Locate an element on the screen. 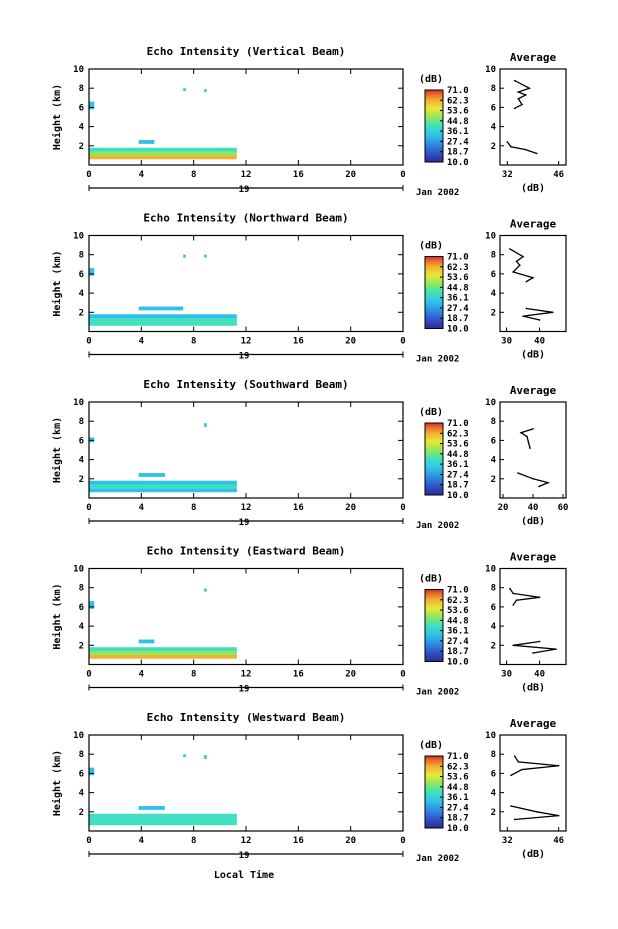 The image size is (618, 929). y-axis-label: Height (km) is located at coordinates (57, 783).